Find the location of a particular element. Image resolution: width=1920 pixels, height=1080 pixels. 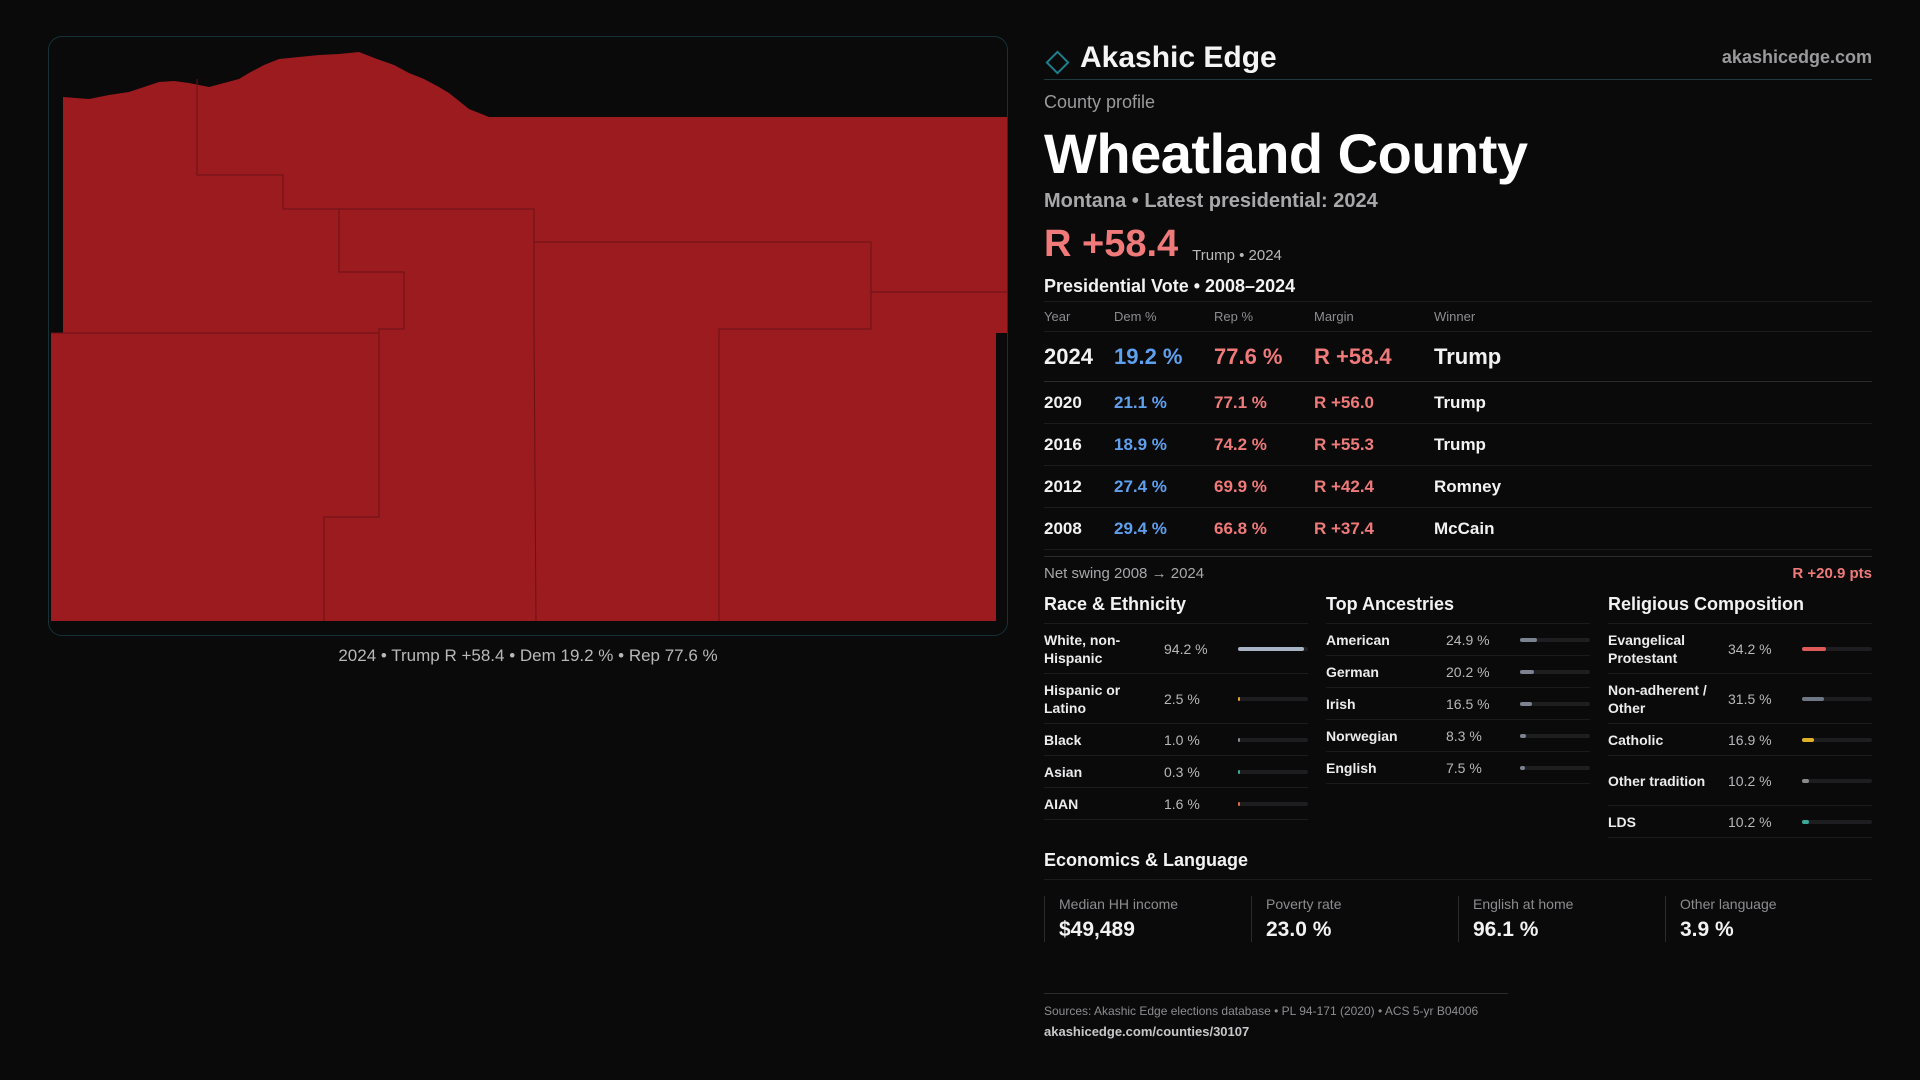

row-dem: 21.1 % is located at coordinates (1164, 402).